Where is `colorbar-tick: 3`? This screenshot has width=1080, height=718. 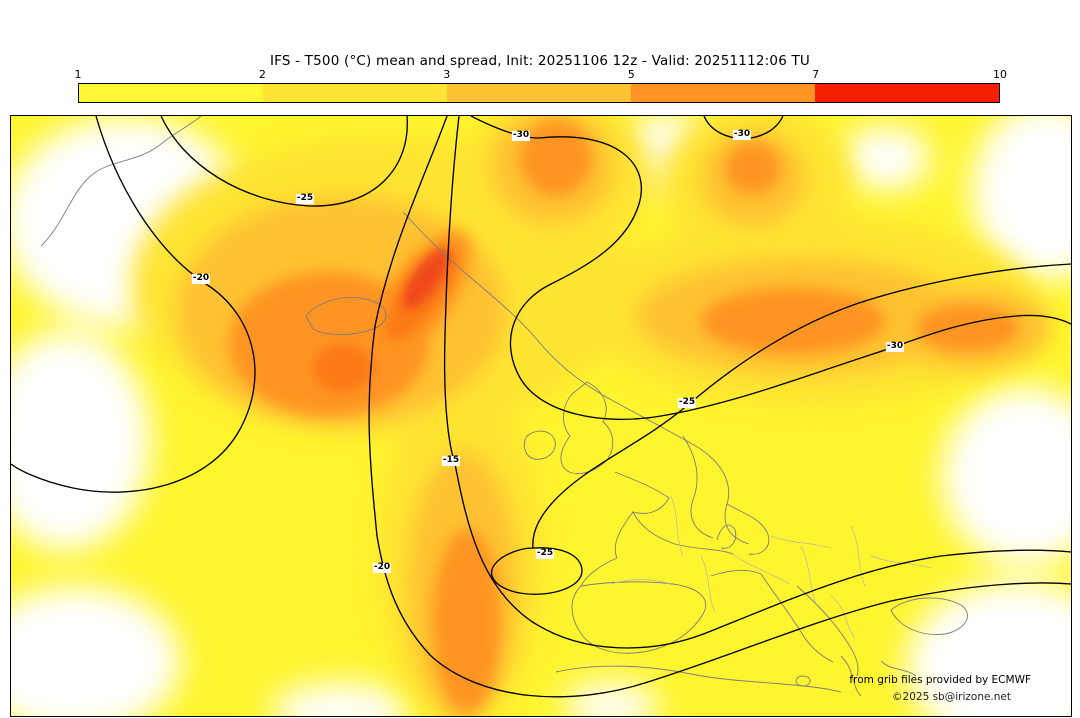 colorbar-tick: 3 is located at coordinates (447, 74).